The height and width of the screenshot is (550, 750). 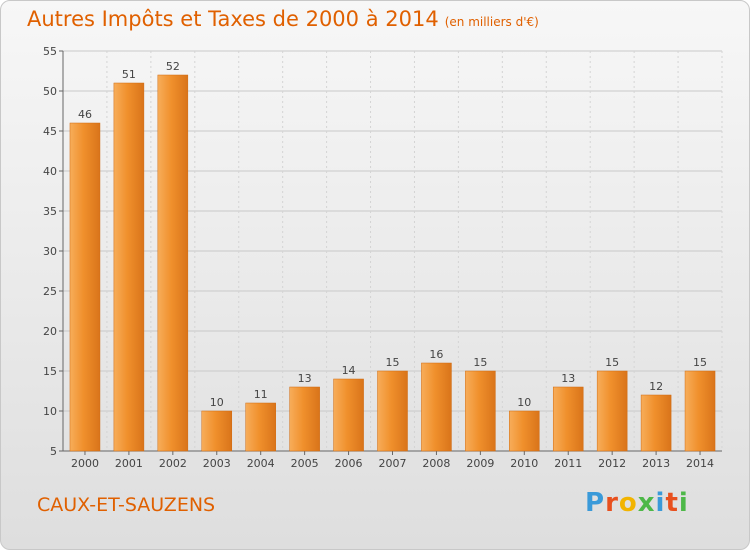 I want to click on logo-letter: r, so click(x=612, y=503).